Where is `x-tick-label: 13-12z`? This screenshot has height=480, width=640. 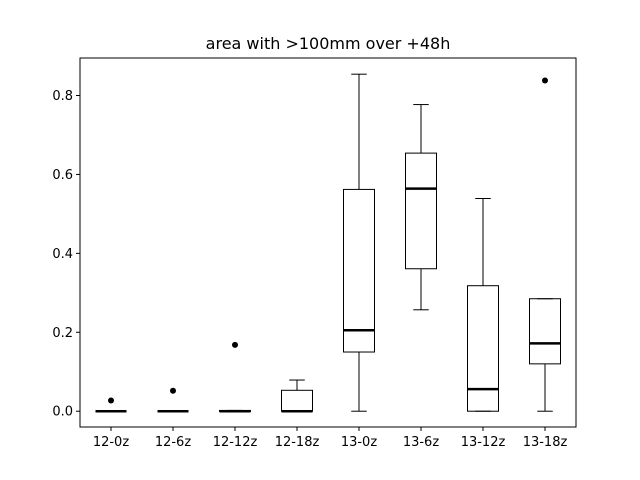
x-tick-label: 13-12z is located at coordinates (483, 442).